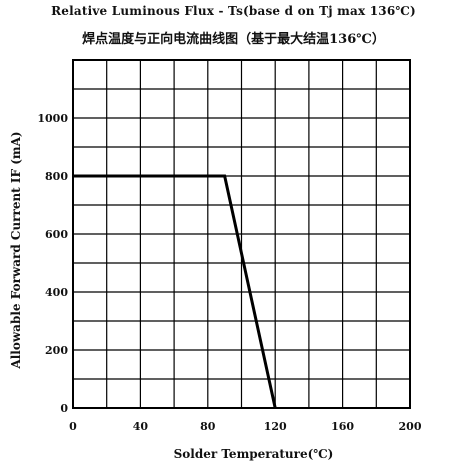  I want to click on y-tick-label: 1000, so click(52, 118).